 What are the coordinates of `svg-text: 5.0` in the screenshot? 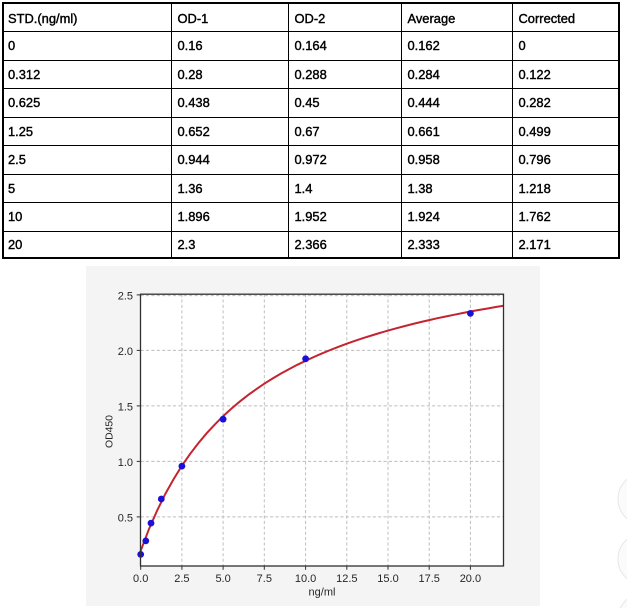 It's located at (222, 579).